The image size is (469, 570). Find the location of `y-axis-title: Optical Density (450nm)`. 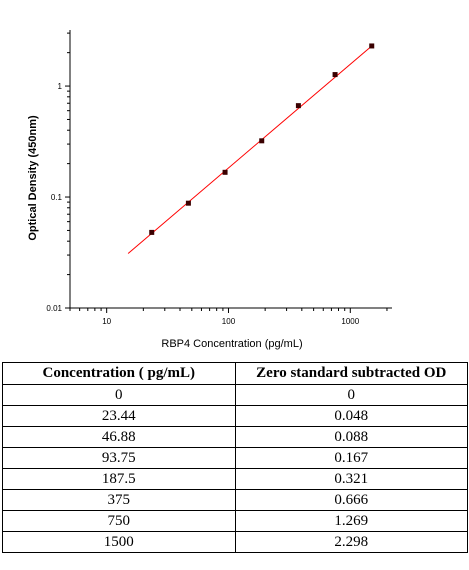

y-axis-title: Optical Density (450nm) is located at coordinates (33, 178).